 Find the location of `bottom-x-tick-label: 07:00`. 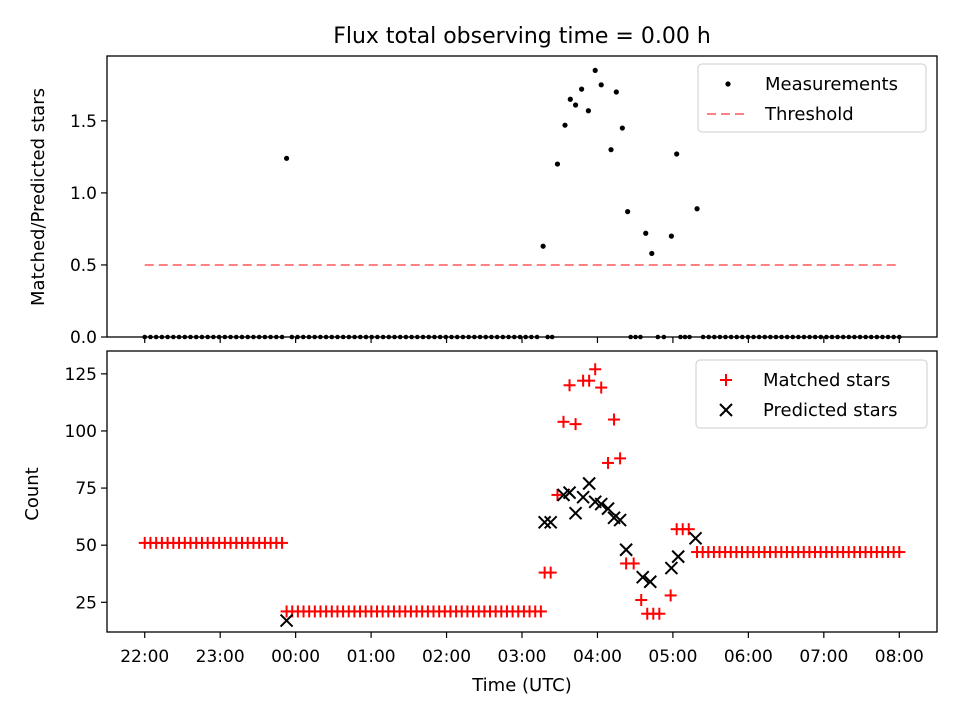

bottom-x-tick-label: 07:00 is located at coordinates (823, 657).